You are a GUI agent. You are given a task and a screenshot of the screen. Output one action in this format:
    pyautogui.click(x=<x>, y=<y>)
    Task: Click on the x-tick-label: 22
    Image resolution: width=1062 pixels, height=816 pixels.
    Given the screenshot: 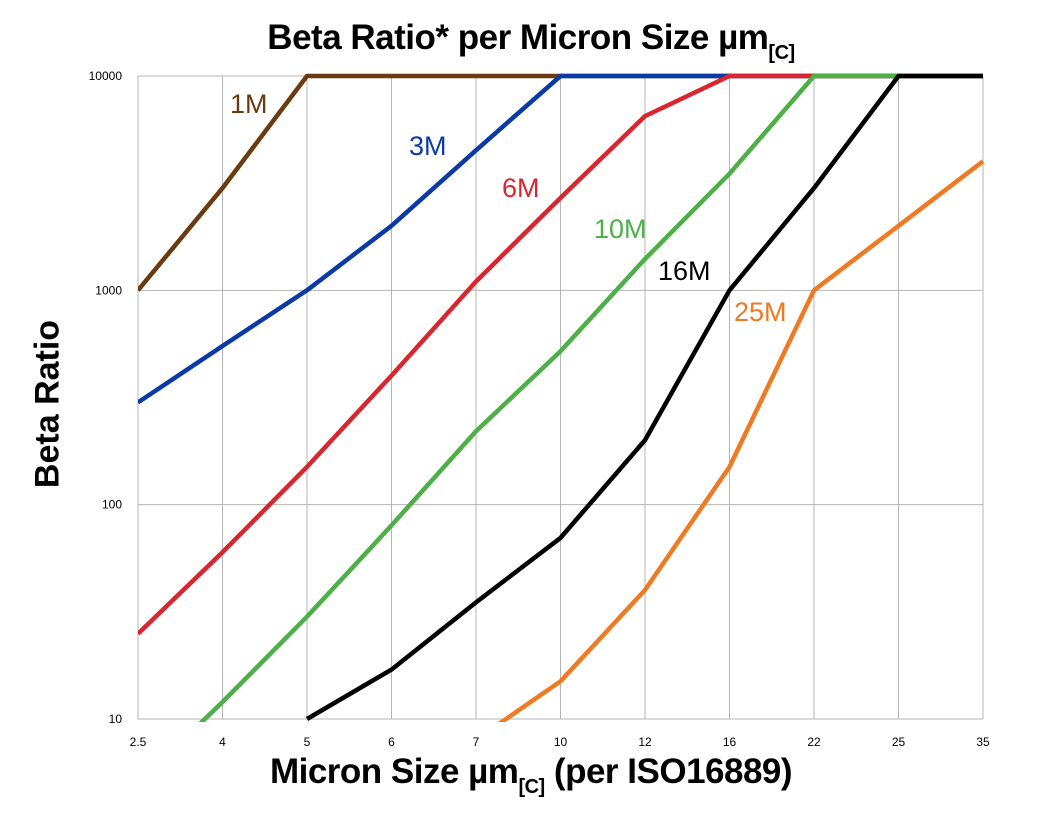 What is the action you would take?
    pyautogui.click(x=814, y=742)
    